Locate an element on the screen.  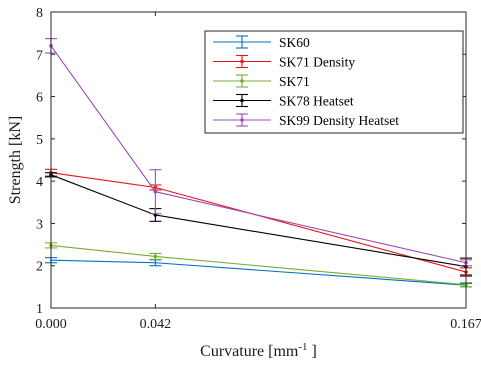
legend-label: SK71 is located at coordinates (294, 81).